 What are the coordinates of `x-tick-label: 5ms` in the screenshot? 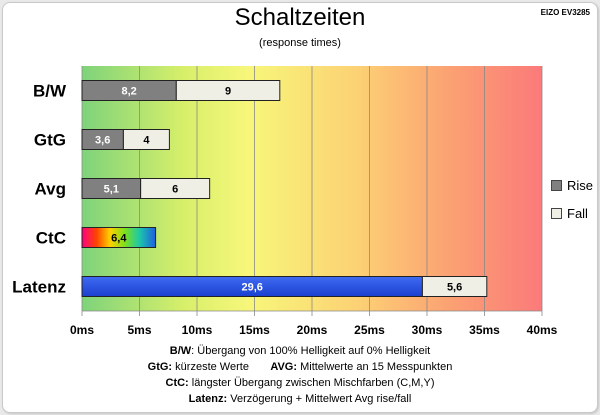 It's located at (139, 330).